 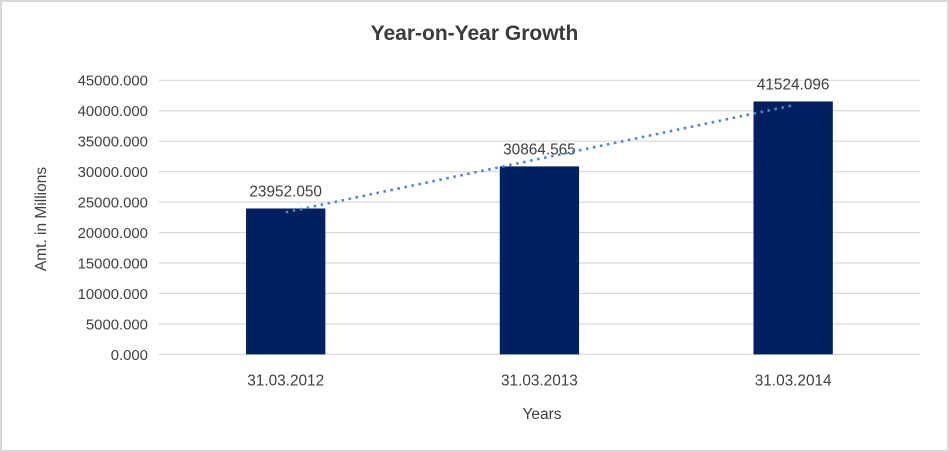 What do you see at coordinates (285, 192) in the screenshot?
I see `bar-value-label: 23952.050` at bounding box center [285, 192].